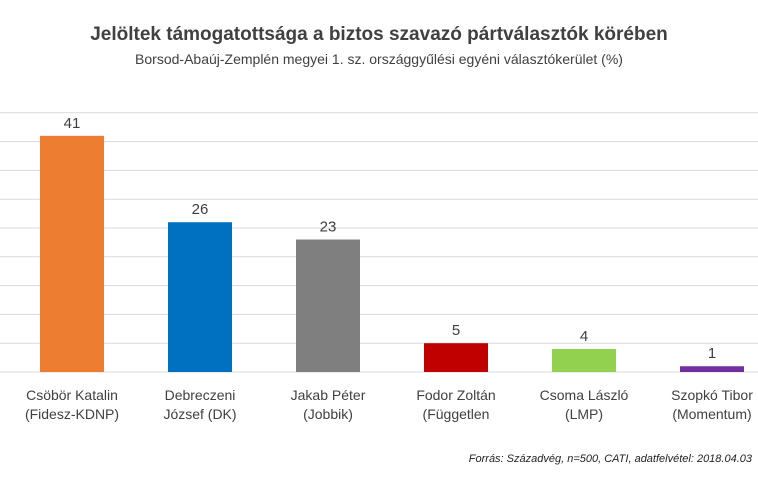 This screenshot has width=758, height=485. What do you see at coordinates (456, 330) in the screenshot?
I see `data-label: 5` at bounding box center [456, 330].